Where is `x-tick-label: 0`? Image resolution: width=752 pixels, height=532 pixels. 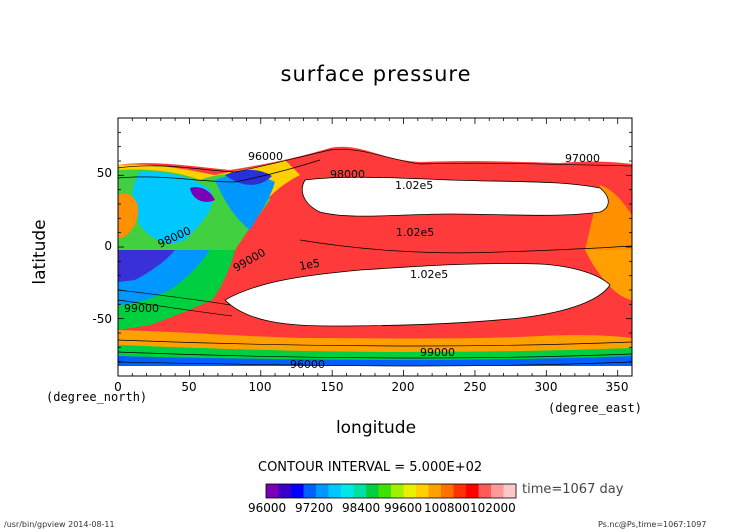
x-tick-label: 0 is located at coordinates (118, 387).